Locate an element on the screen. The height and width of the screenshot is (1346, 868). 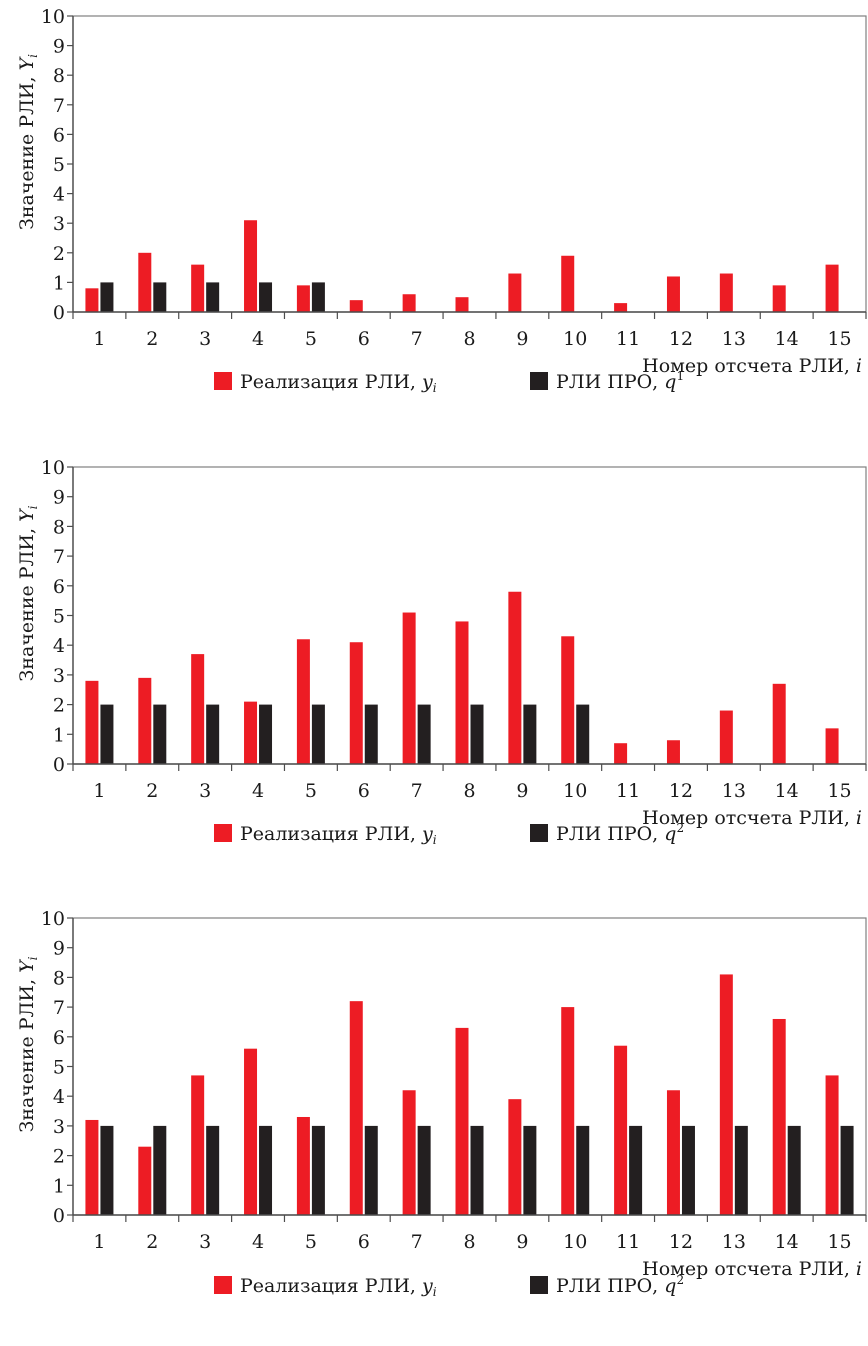
legend: Реализация РЛИ, yi​ РЛИ ПРО, q1​ is located at coordinates (449, 382).